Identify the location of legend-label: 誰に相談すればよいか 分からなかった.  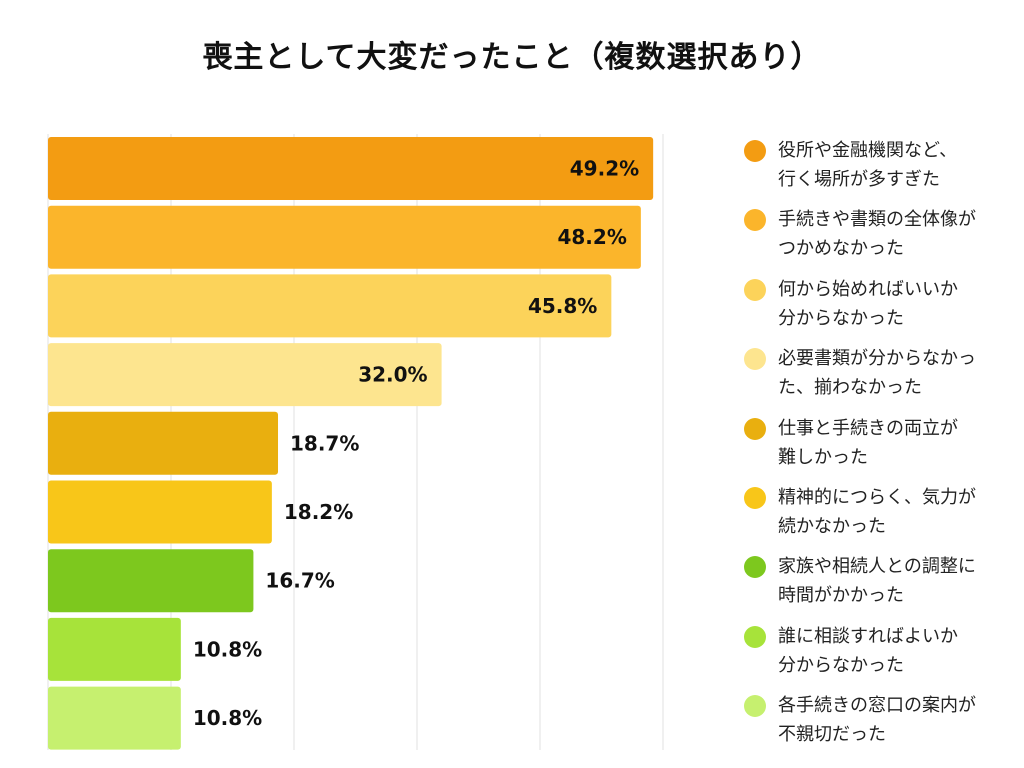
(868, 650).